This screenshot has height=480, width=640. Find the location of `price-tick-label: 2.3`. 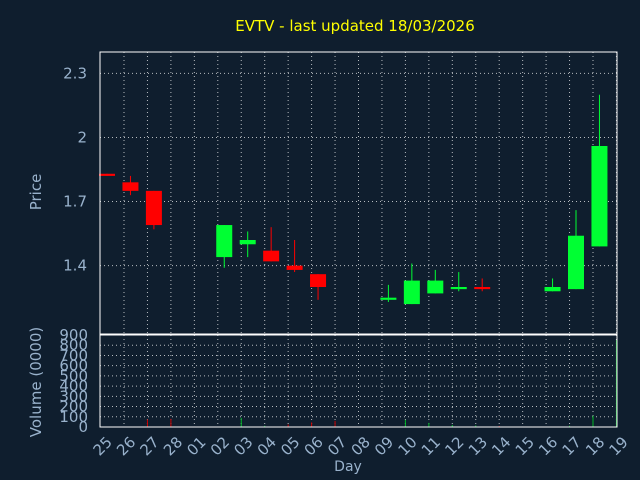

price-tick-label: 2.3 is located at coordinates (75, 73).